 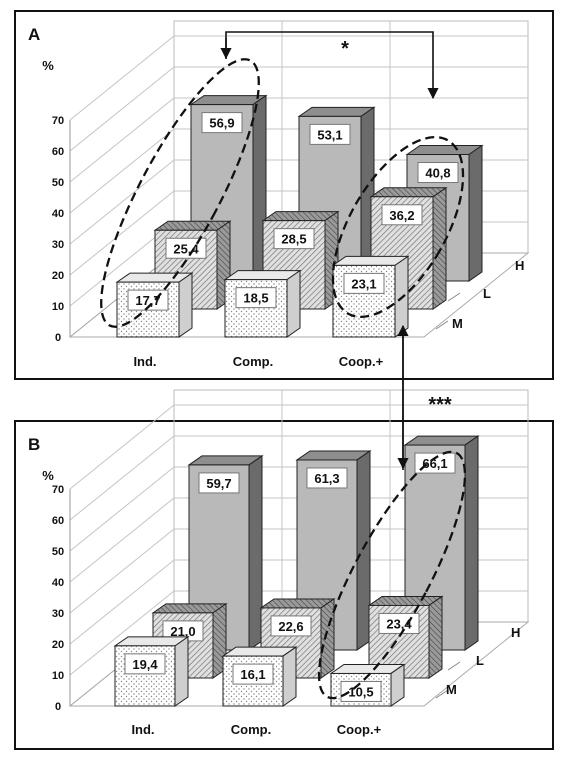 I want to click on data-label: 18,5, so click(x=255, y=298).